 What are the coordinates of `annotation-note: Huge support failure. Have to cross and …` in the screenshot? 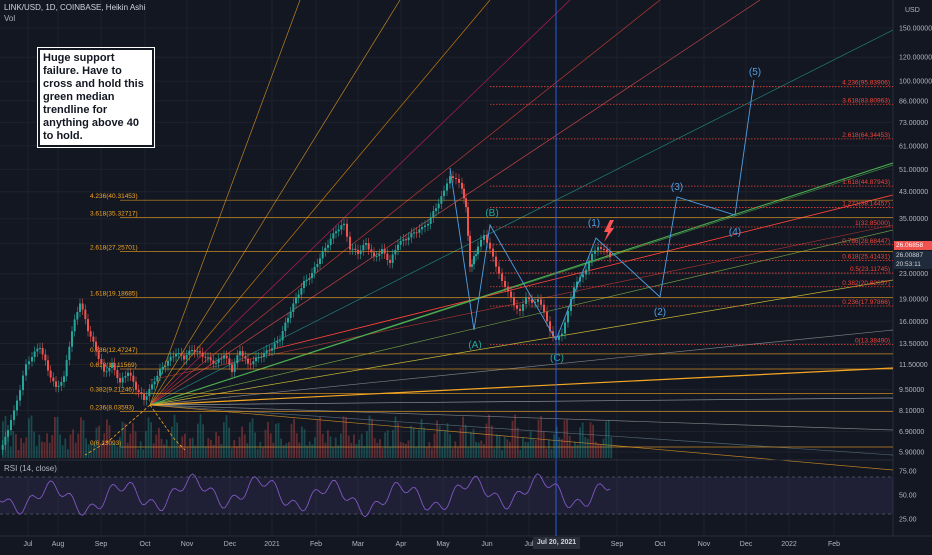 It's located at (96, 97).